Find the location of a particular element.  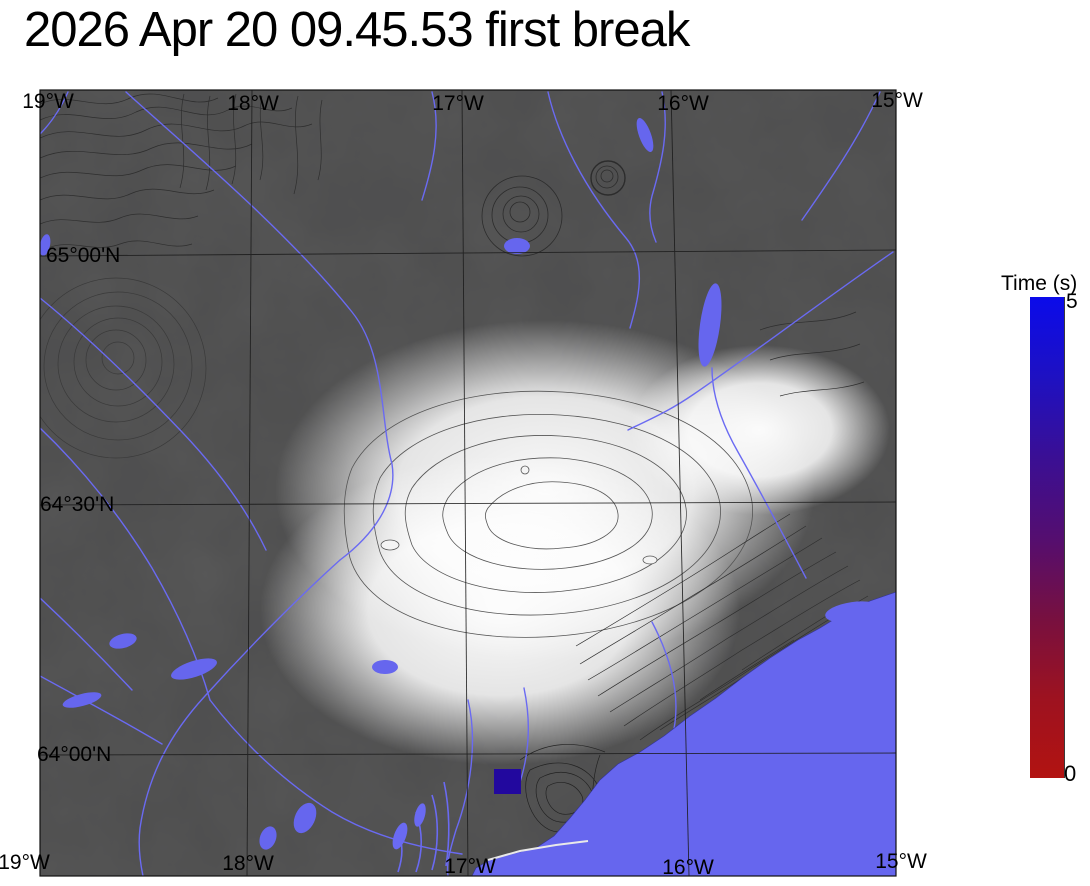

lon-label-bottom-17w: 17°W is located at coordinates (470, 866).